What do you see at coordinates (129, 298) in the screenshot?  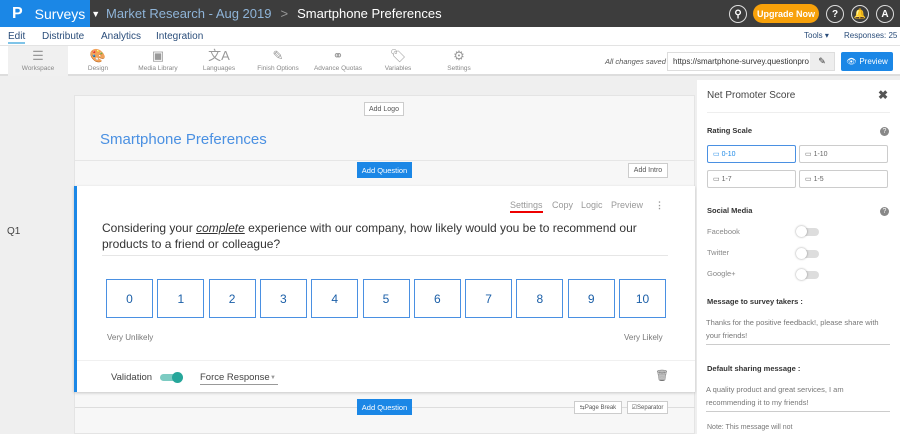 I see `scale-option-0: 0` at bounding box center [129, 298].